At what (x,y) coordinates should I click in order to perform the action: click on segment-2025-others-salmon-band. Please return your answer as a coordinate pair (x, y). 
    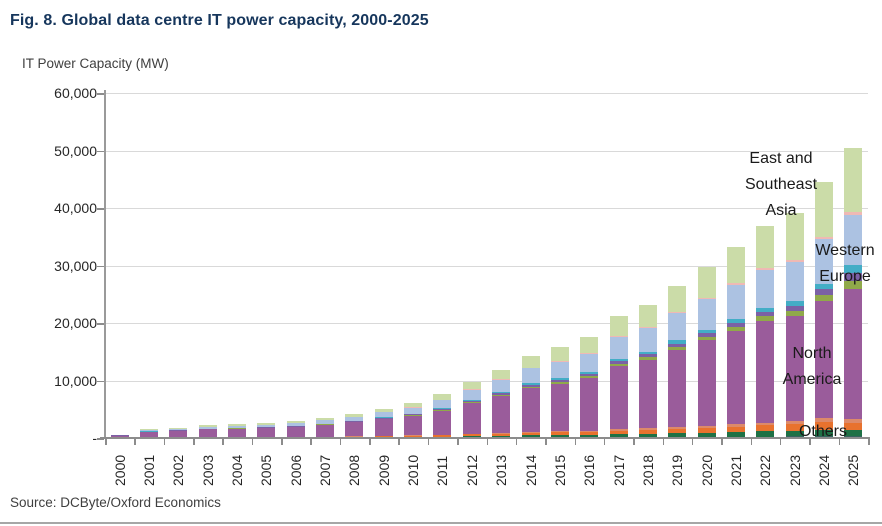
    Looking at the image, I should click on (853, 421).